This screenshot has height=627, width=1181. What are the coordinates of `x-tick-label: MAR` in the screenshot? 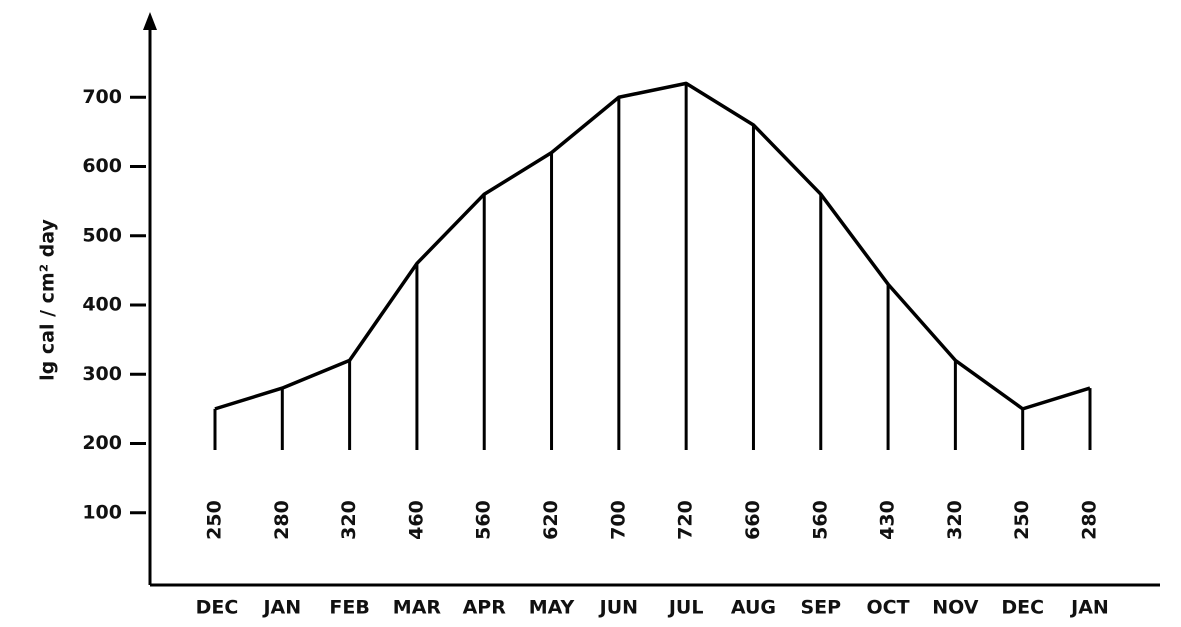 It's located at (417, 608).